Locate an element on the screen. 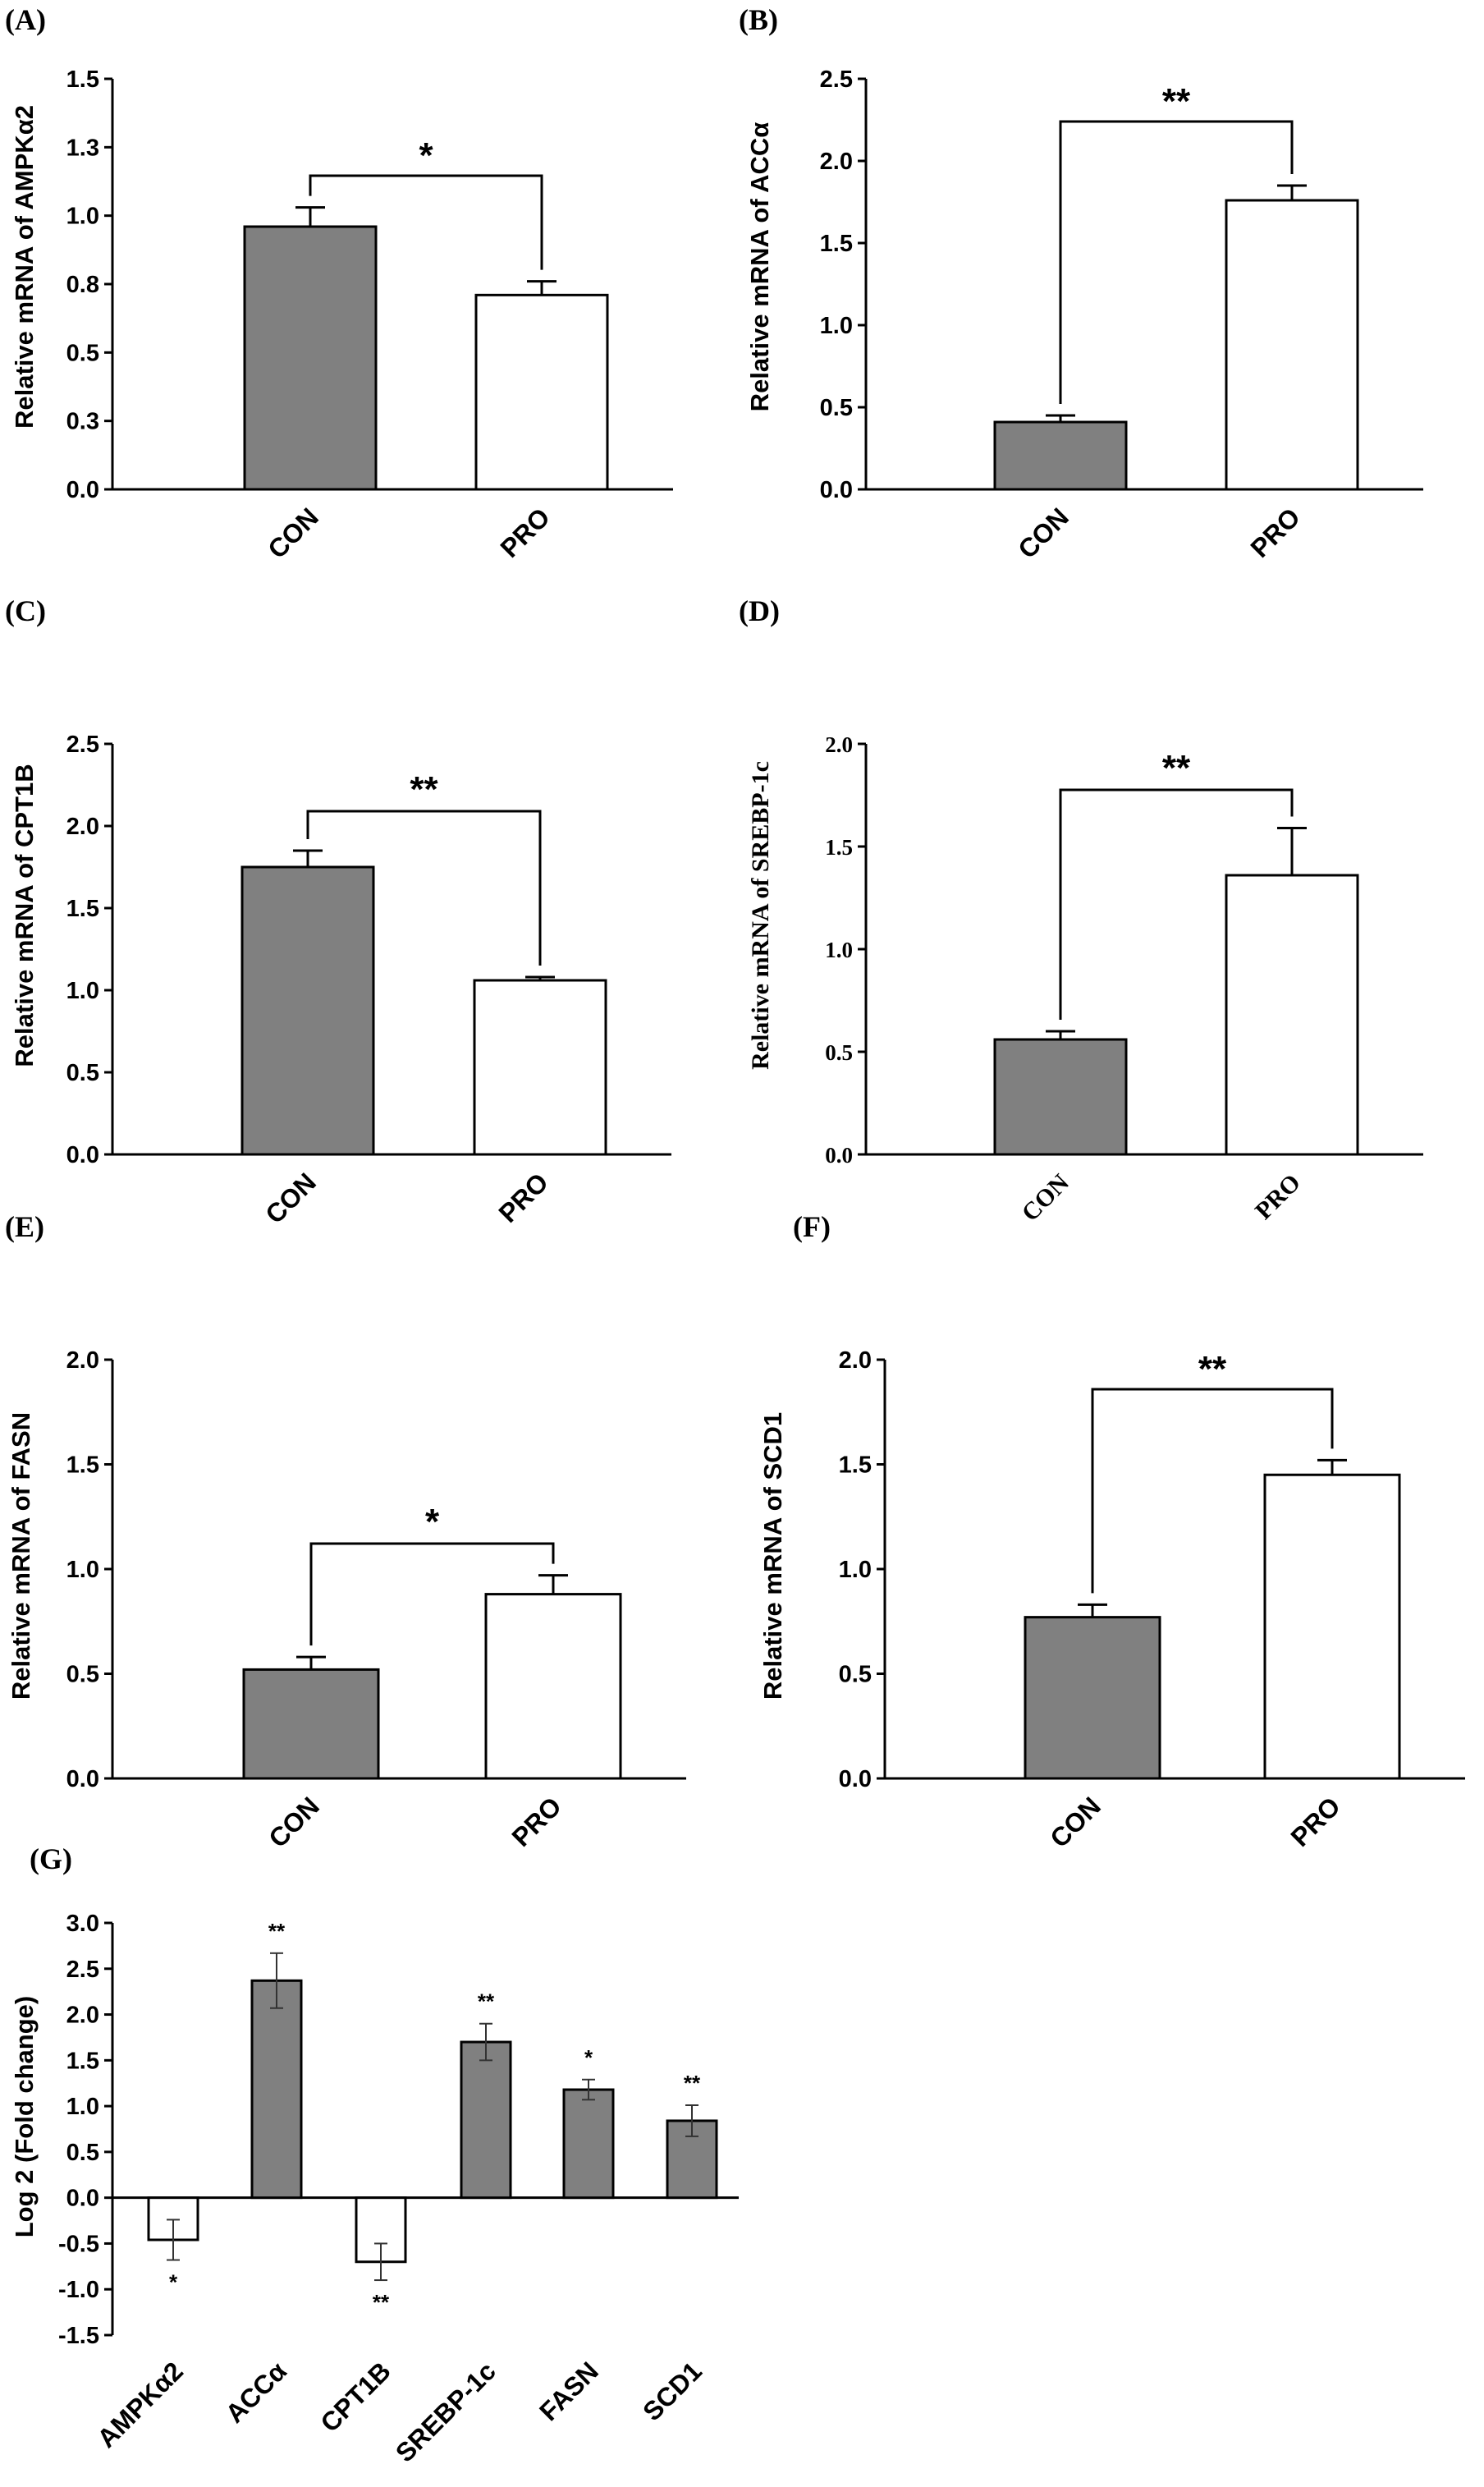 This screenshot has width=1484, height=2487. panel-letter: (A) is located at coordinates (25, 19).